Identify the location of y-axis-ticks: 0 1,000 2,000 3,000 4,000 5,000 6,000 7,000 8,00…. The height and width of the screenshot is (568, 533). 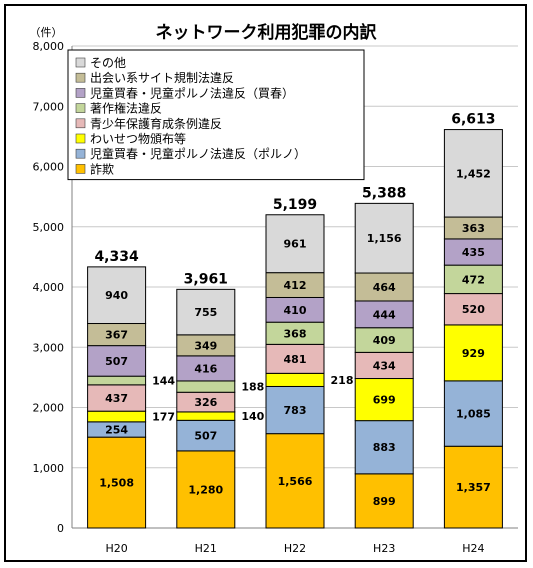
(49, 287).